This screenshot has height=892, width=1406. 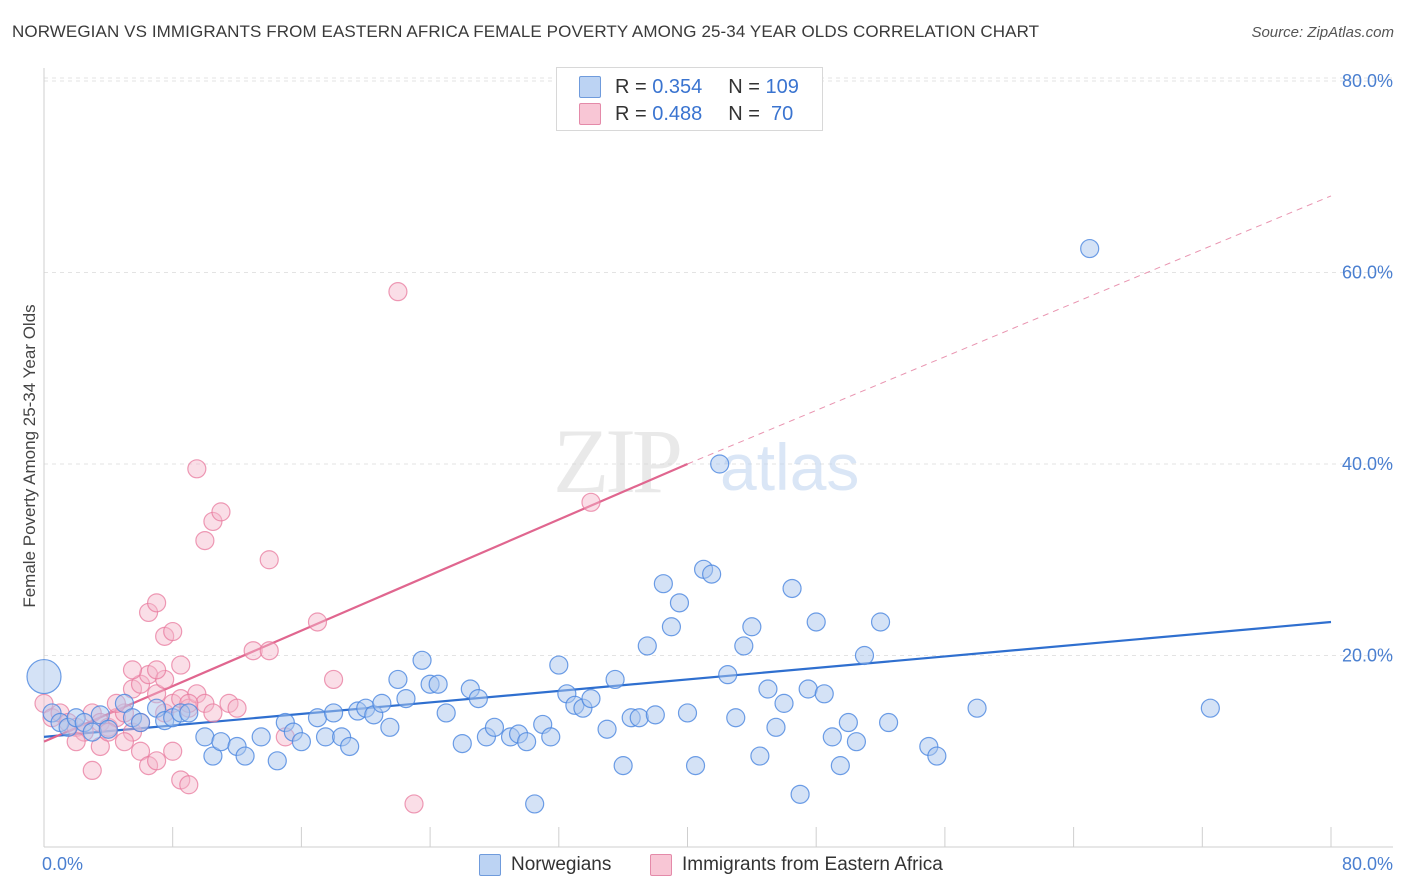 I want to click on bottom-legend-norwegians: Norwegians, so click(x=545, y=865).